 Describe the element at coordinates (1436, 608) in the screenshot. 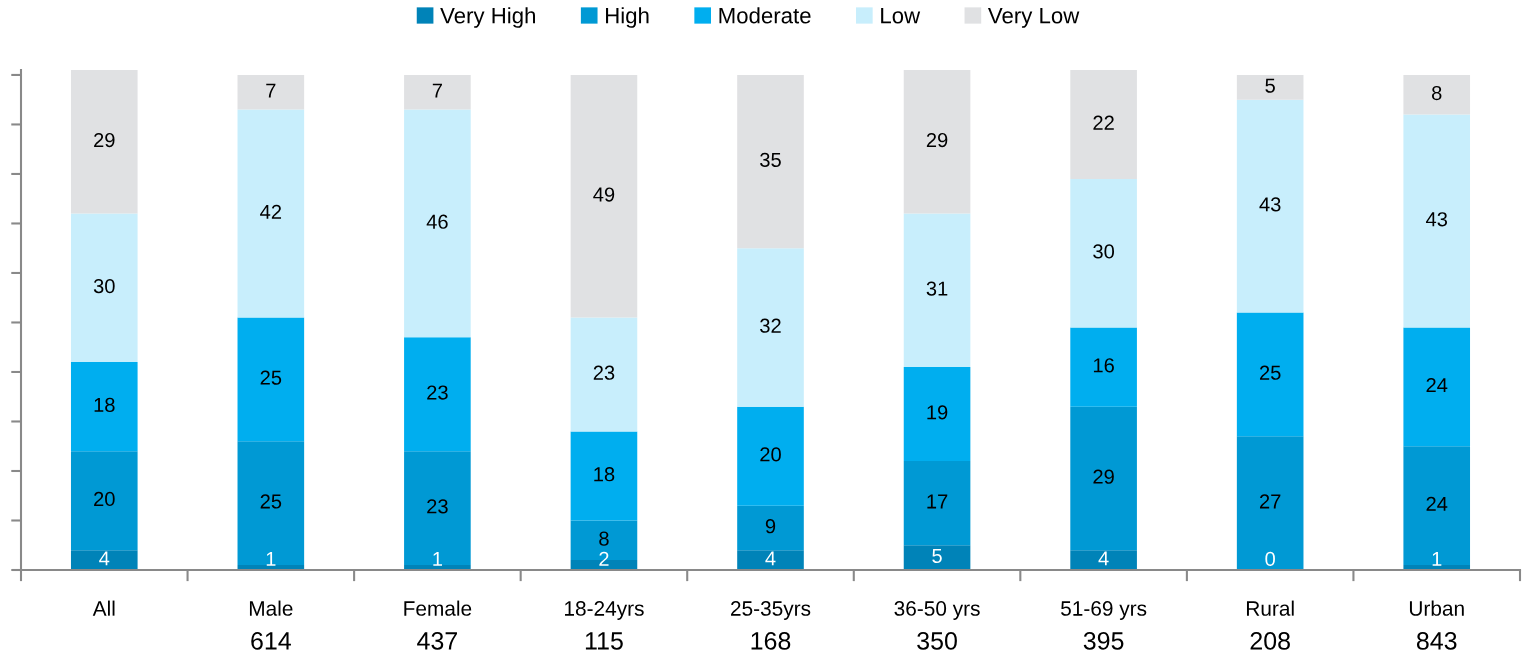

I see `x-tick-label: Urban` at that location.